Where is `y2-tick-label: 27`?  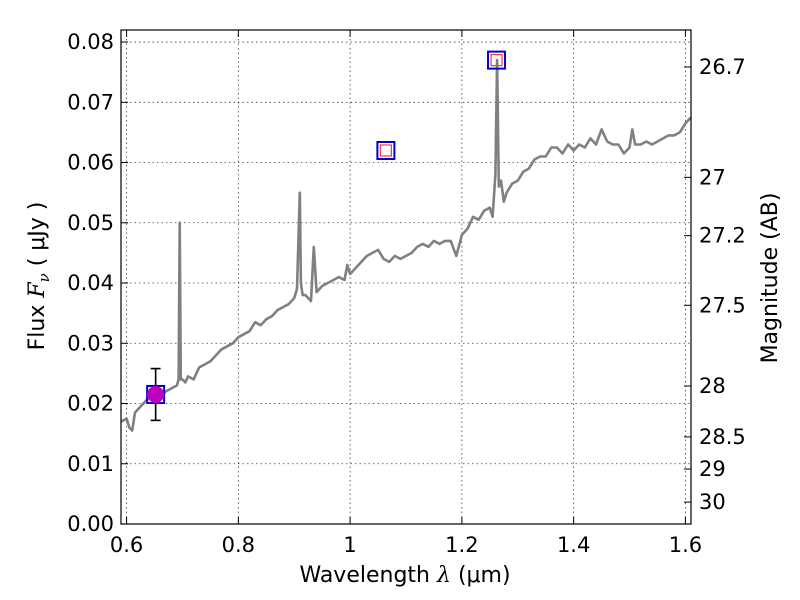
y2-tick-label: 27 is located at coordinates (712, 177).